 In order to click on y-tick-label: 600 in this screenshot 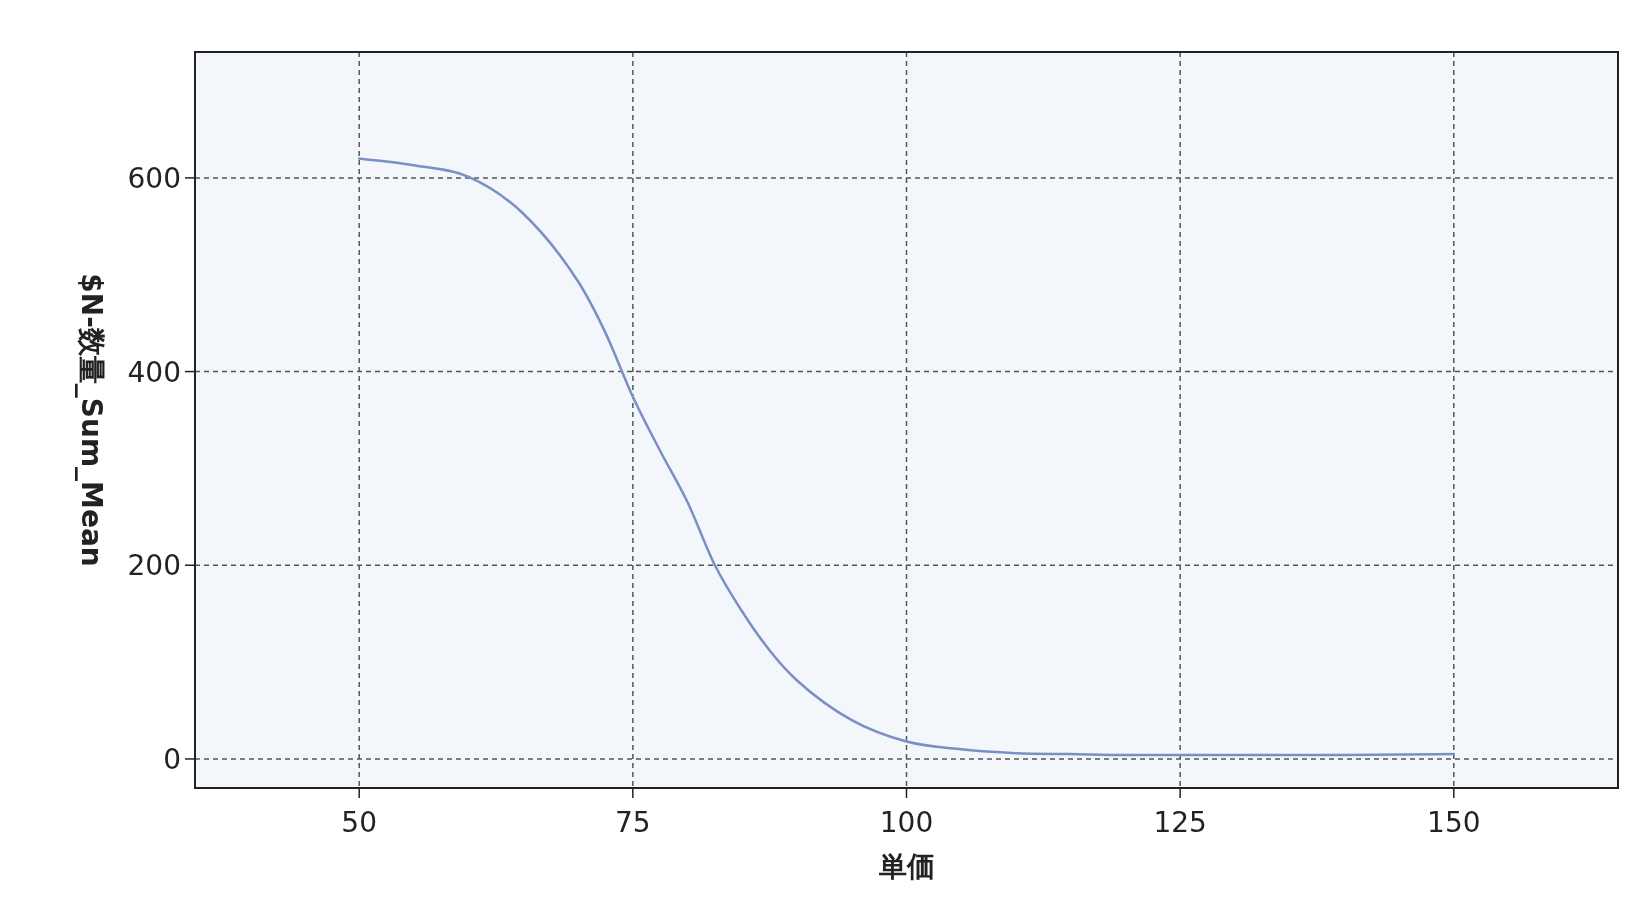, I will do `click(154, 178)`.